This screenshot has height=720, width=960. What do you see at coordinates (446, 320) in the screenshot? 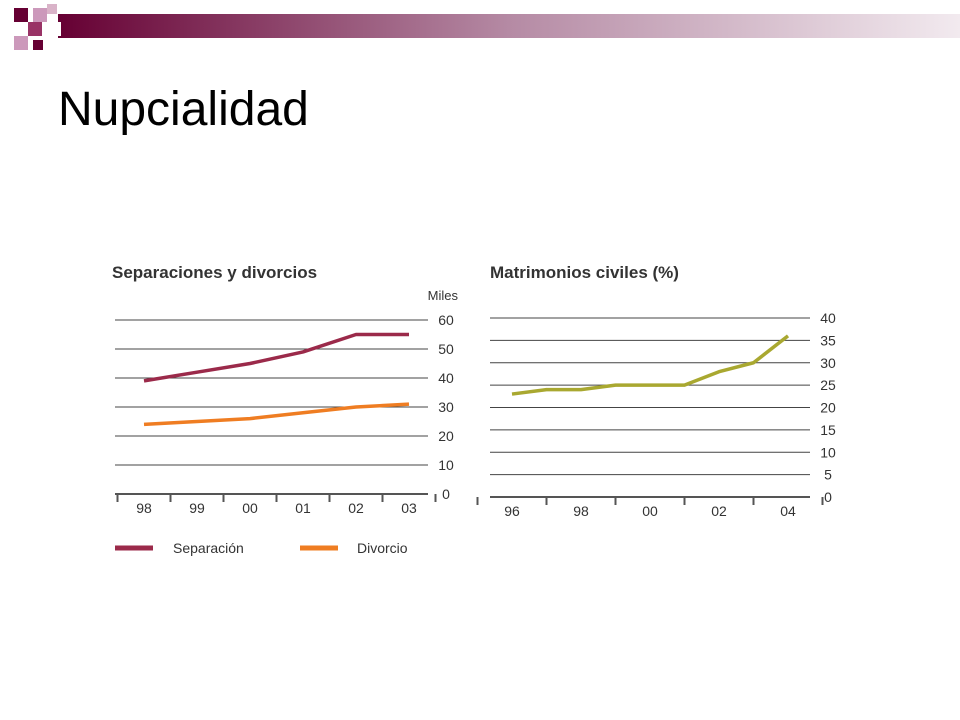
I see `y-tick-label: 60` at bounding box center [446, 320].